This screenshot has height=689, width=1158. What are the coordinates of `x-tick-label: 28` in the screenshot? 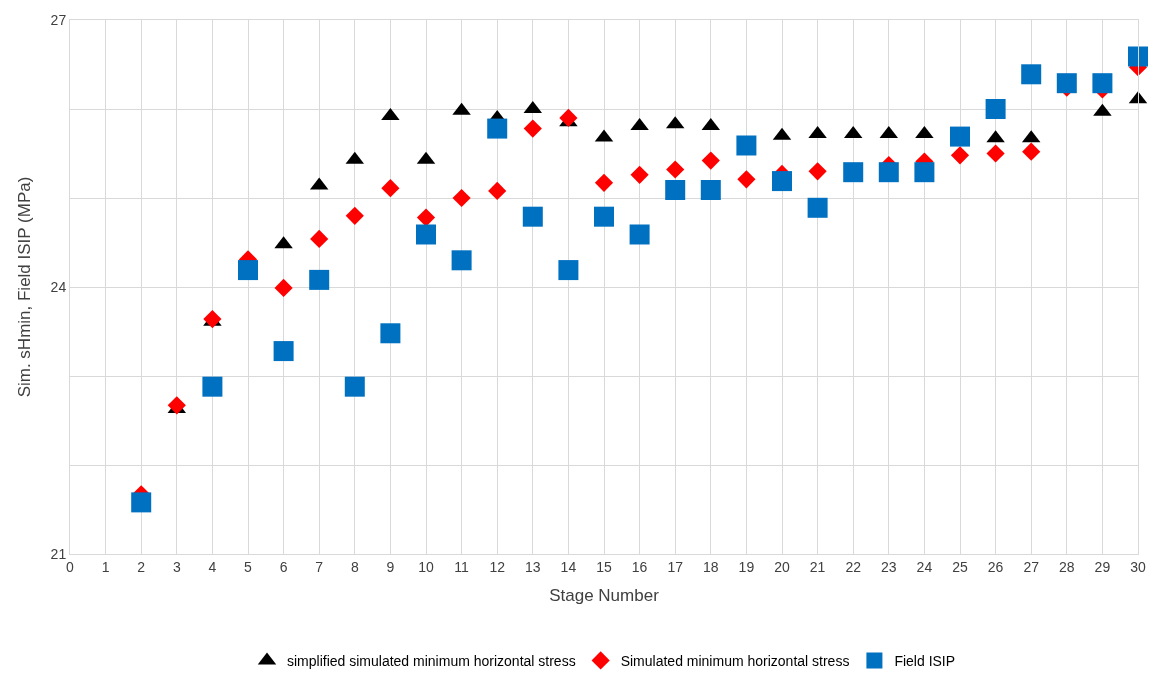 It's located at (1067, 566).